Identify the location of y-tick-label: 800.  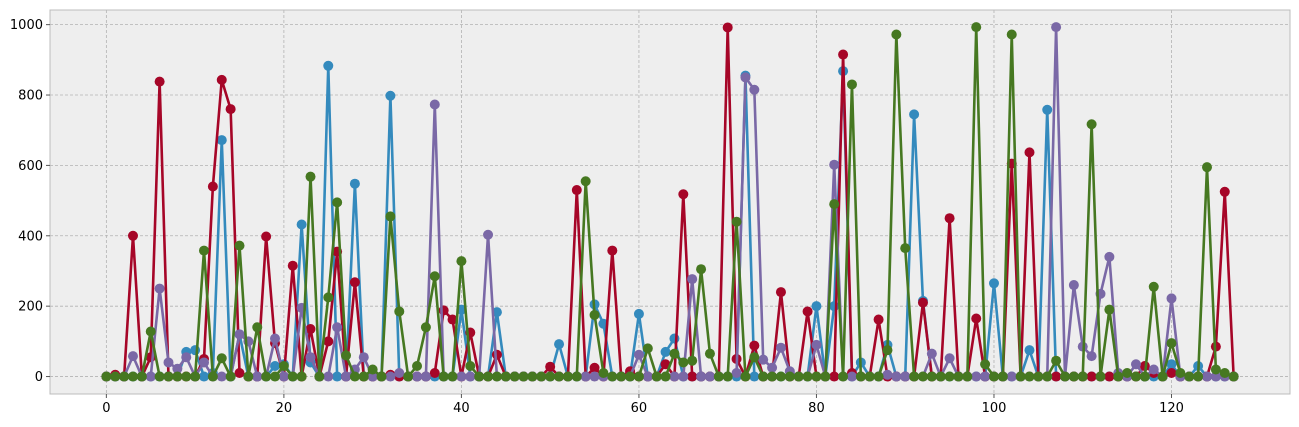
(30, 96).